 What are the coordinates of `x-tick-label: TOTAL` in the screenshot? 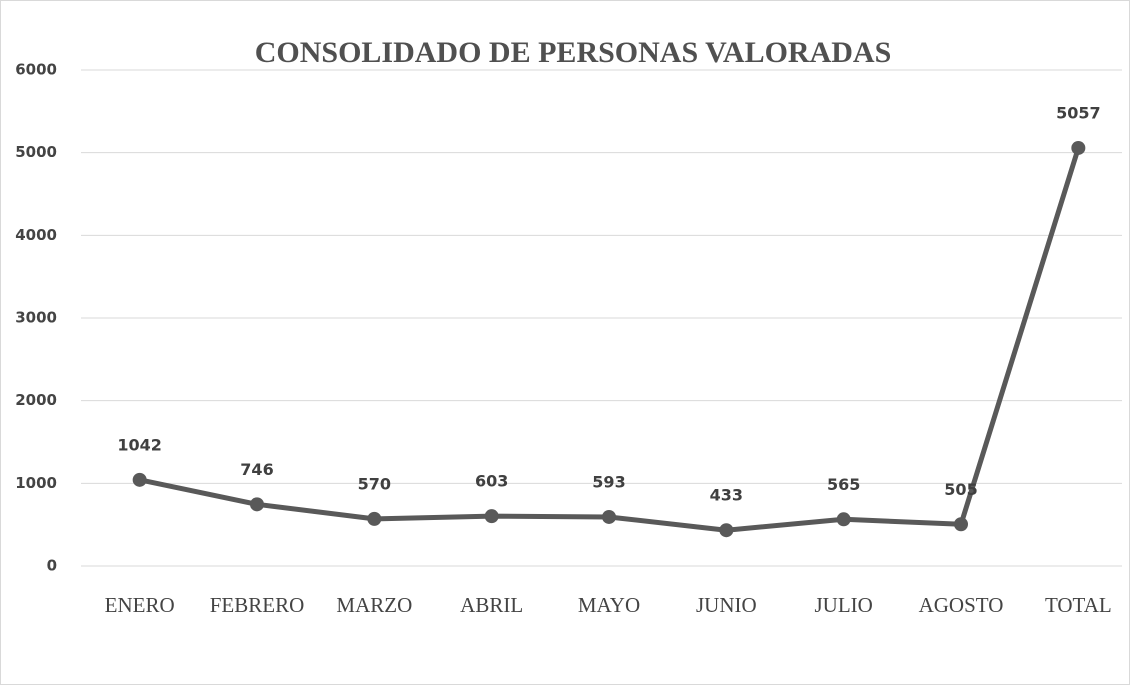 It's located at (1078, 605).